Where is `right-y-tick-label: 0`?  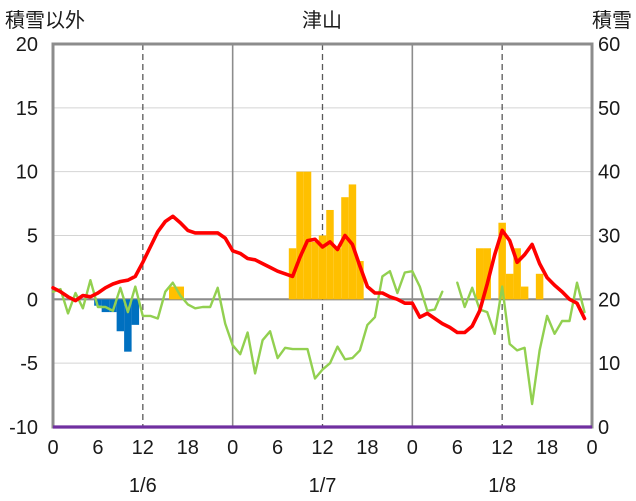
right-y-tick-label: 0 is located at coordinates (603, 428).